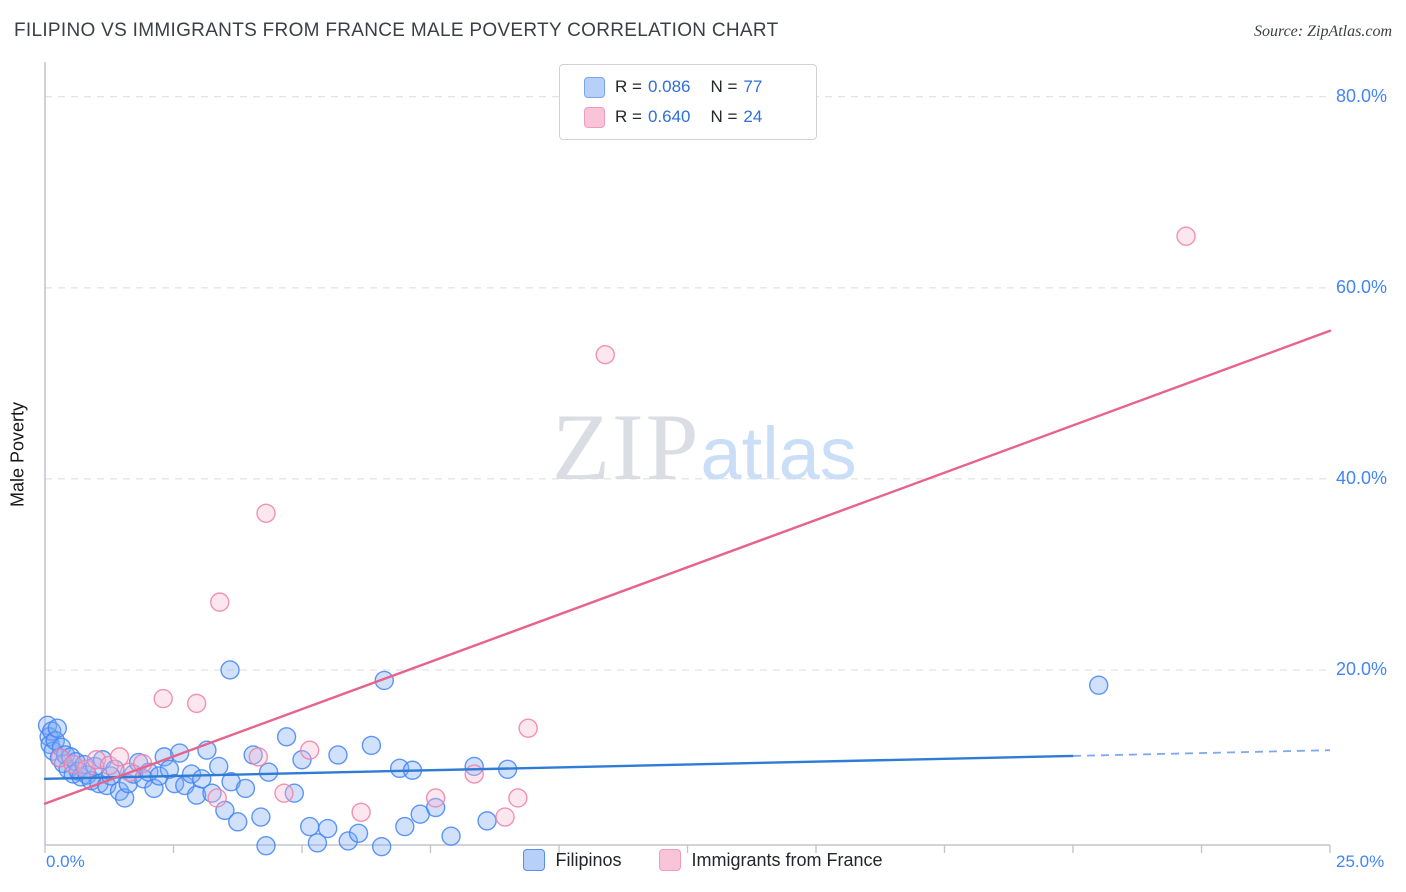  I want to click on series-legend-label: Filipinos, so click(588, 859).